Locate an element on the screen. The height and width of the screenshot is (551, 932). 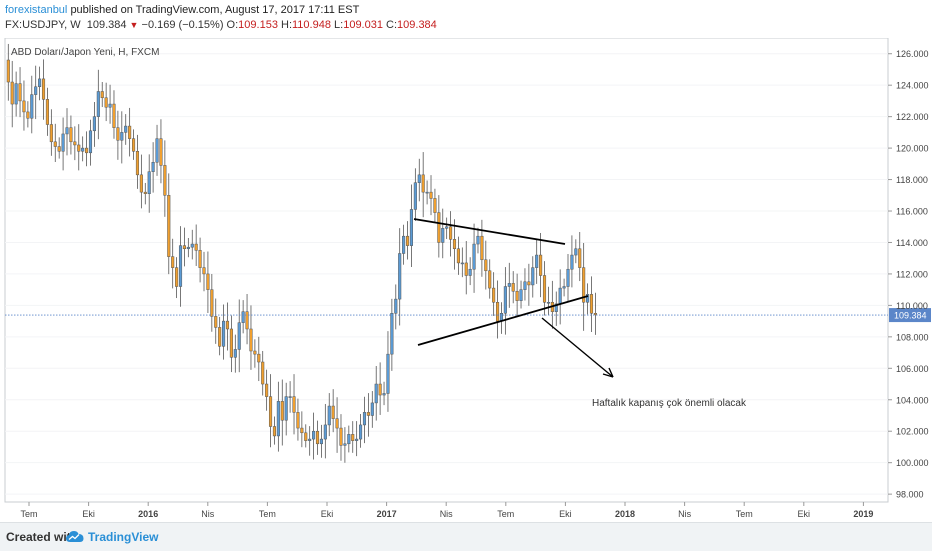
high-value: 110.948 is located at coordinates (311, 25).